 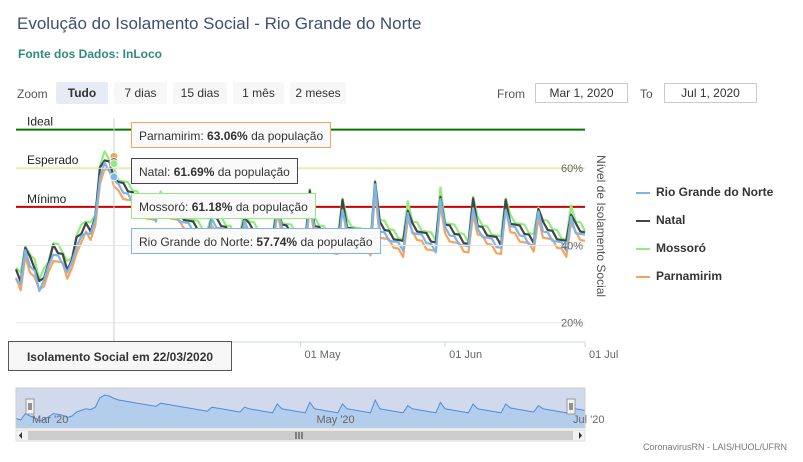 What do you see at coordinates (572, 246) in the screenshot?
I see `y-tick-label: 40%` at bounding box center [572, 246].